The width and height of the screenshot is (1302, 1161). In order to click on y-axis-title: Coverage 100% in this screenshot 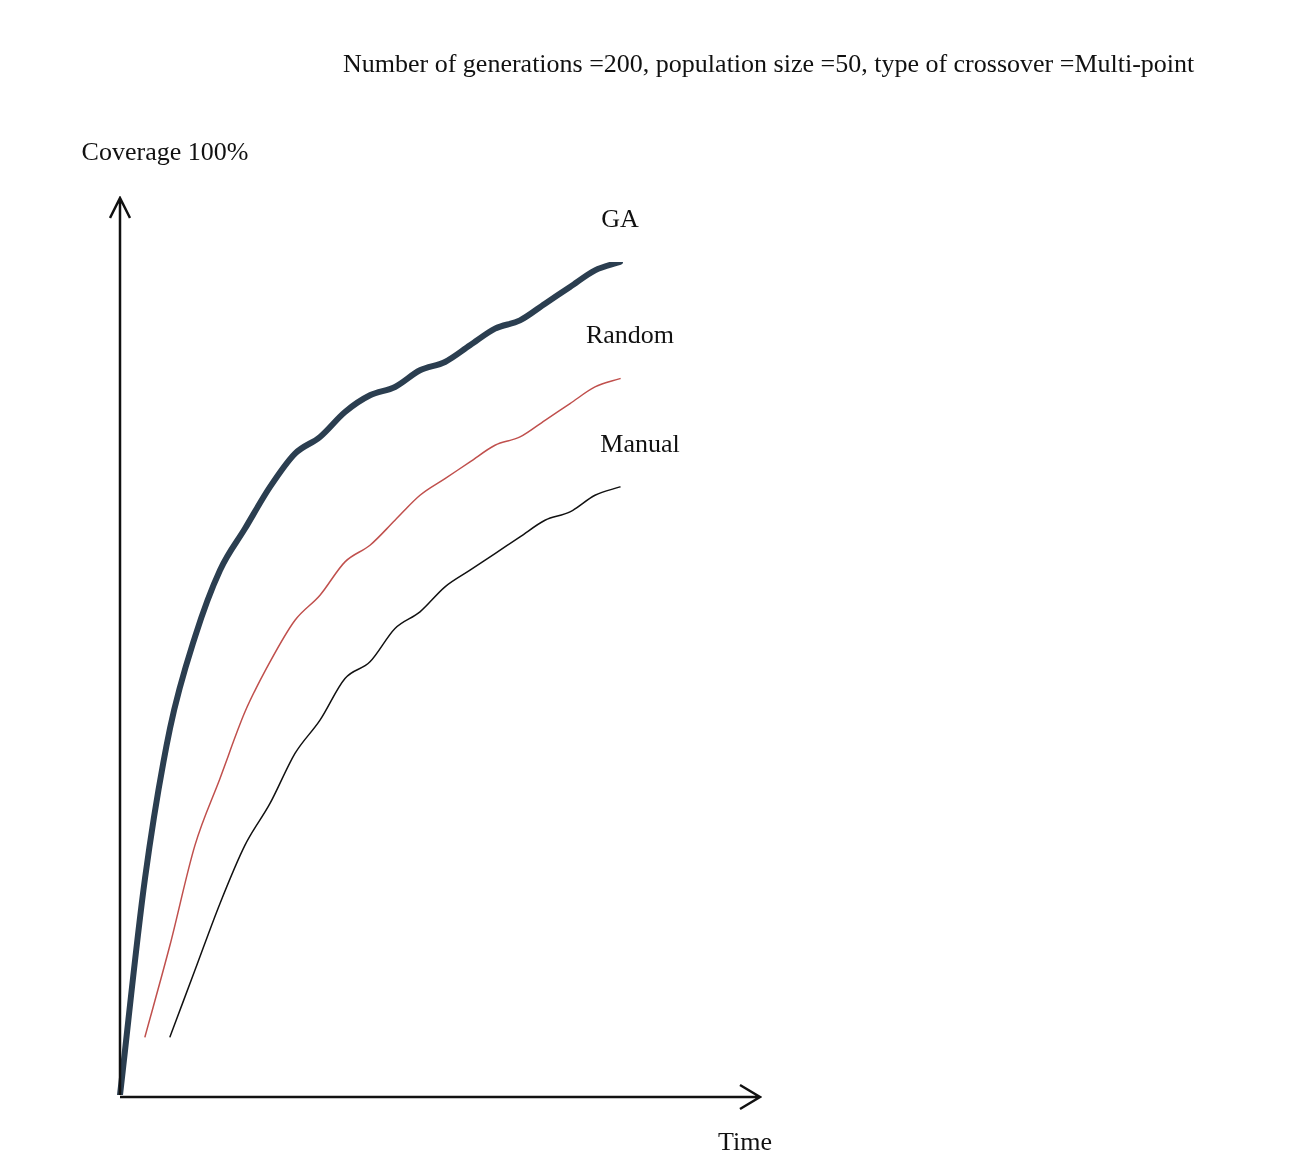, I will do `click(165, 151)`.